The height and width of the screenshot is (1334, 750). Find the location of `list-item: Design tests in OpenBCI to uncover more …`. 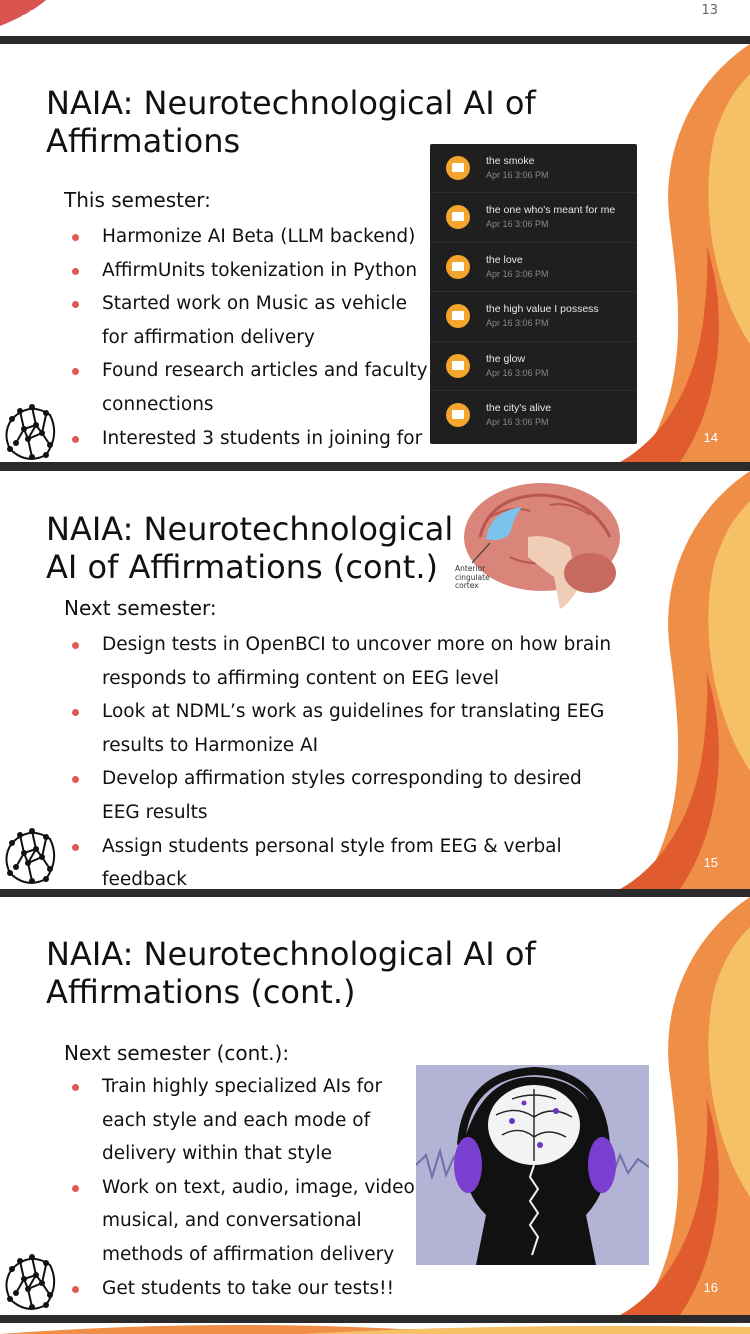

list-item: Design tests in OpenBCI to uncover more … is located at coordinates (340, 645).